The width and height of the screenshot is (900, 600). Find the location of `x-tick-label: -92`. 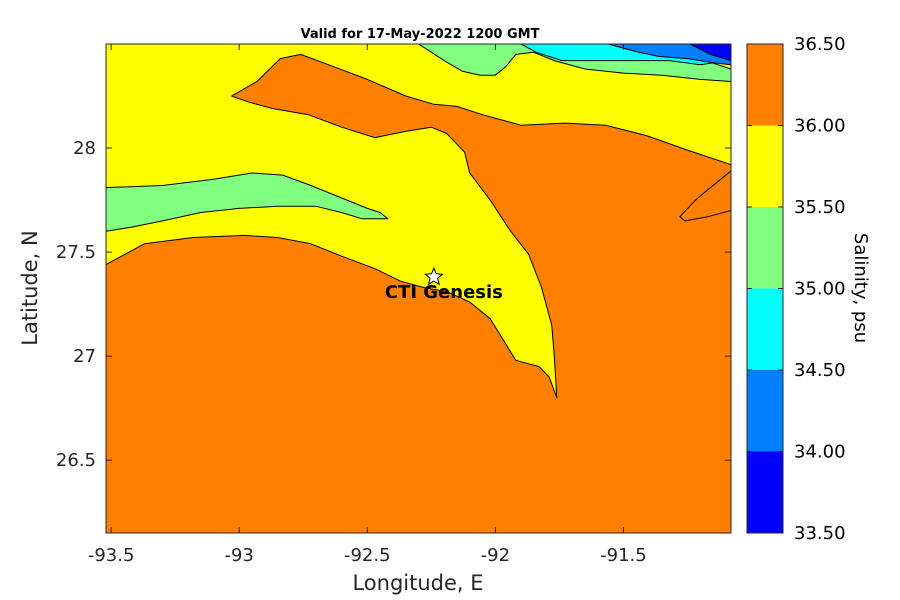

x-tick-label: -92 is located at coordinates (495, 555).